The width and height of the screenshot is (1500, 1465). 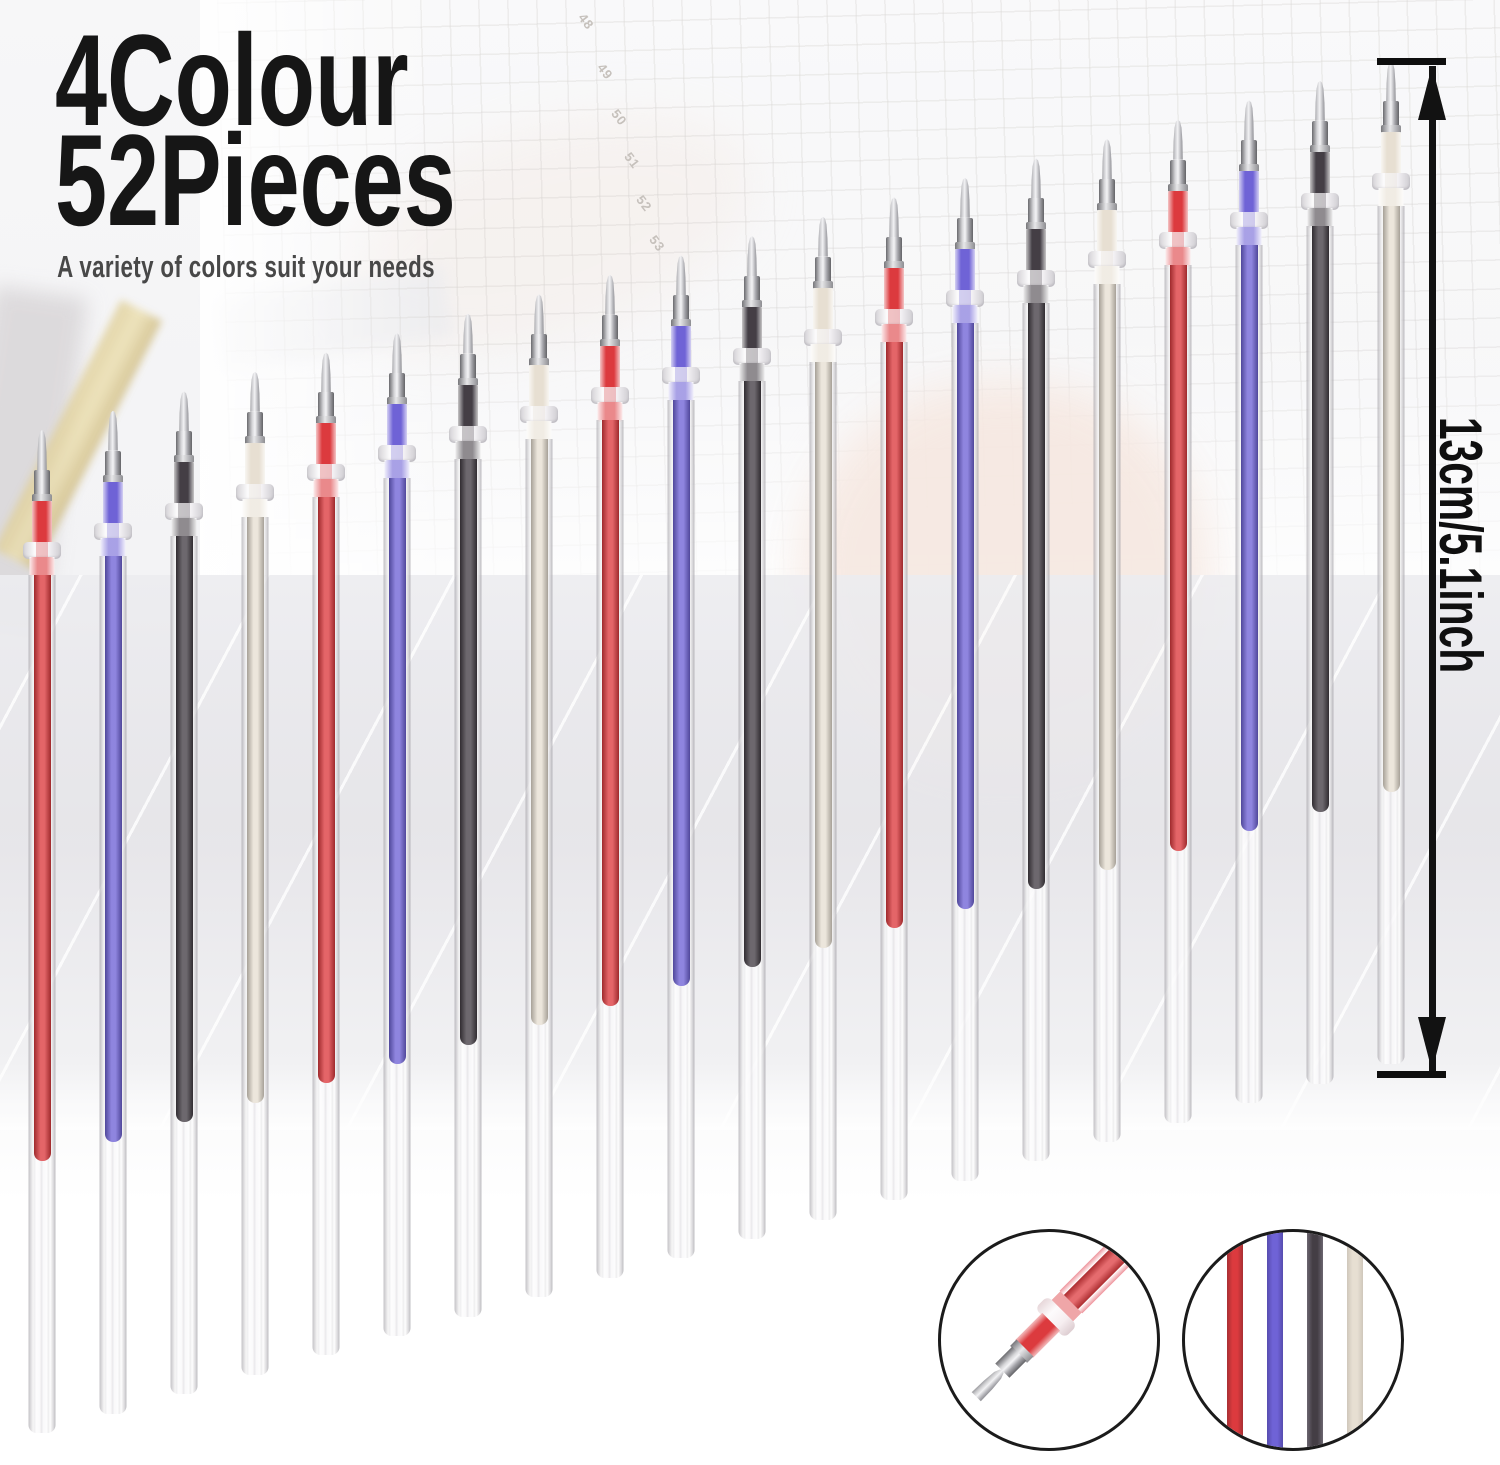 What do you see at coordinates (1355, 1340) in the screenshot?
I see `stripe-white` at bounding box center [1355, 1340].